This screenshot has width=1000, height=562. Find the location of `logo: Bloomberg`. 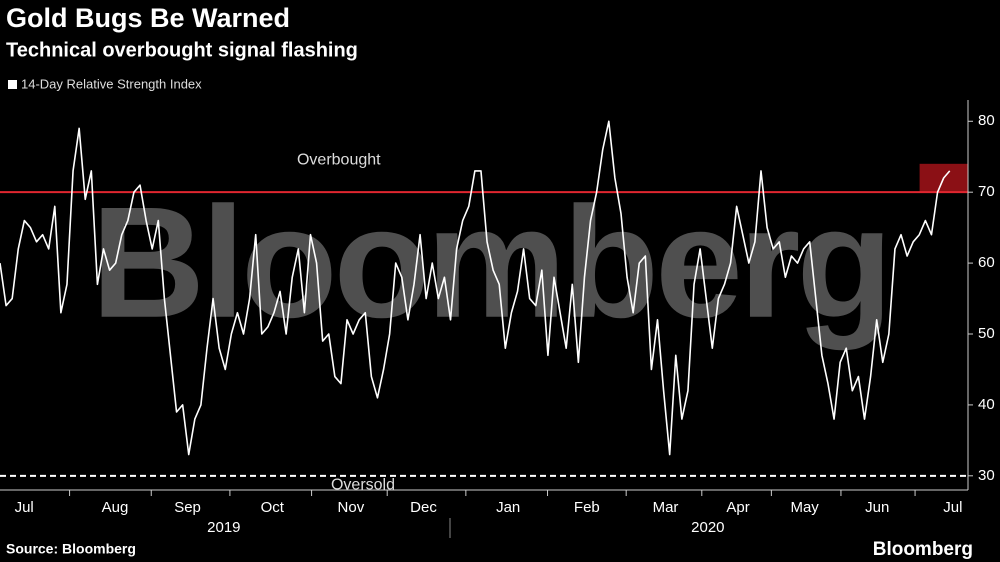

logo: Bloomberg is located at coordinates (923, 549).